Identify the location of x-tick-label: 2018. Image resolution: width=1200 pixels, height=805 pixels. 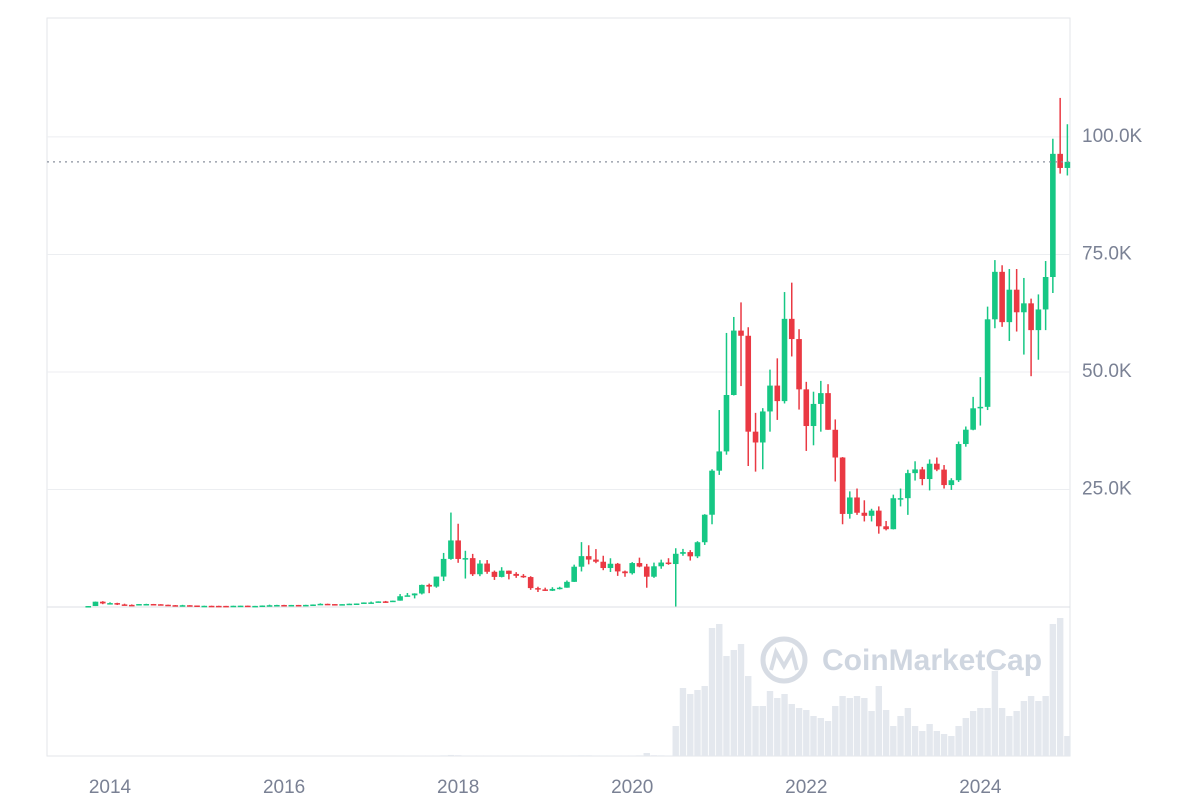
(458, 787).